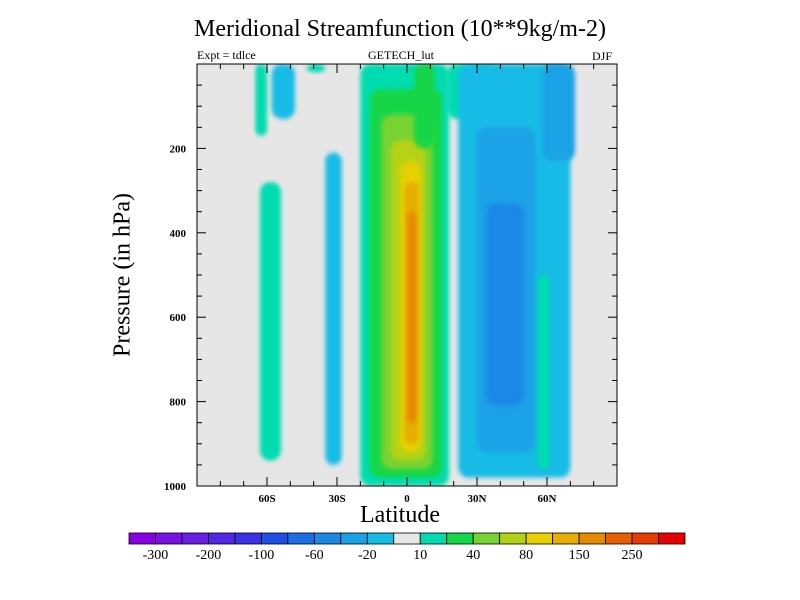 This screenshot has width=800, height=600. Describe the element at coordinates (407, 499) in the screenshot. I see `x-tick-label: 0` at that location.